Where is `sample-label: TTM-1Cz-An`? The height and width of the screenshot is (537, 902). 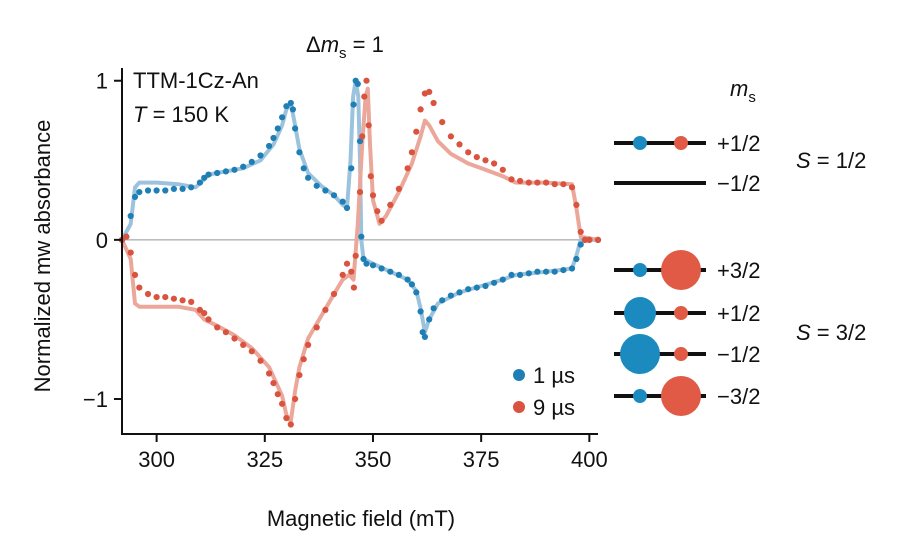
sample-label: TTM-1Cz-An is located at coordinates (196, 80).